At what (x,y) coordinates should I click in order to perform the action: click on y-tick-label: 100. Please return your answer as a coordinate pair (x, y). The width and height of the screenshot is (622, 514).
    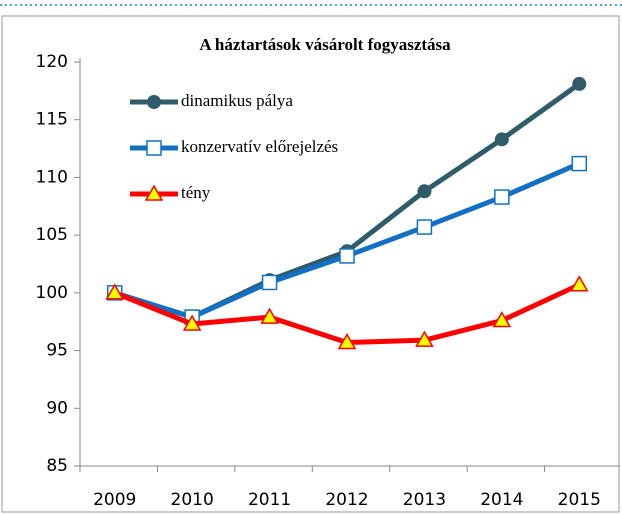
    Looking at the image, I should click on (52, 293).